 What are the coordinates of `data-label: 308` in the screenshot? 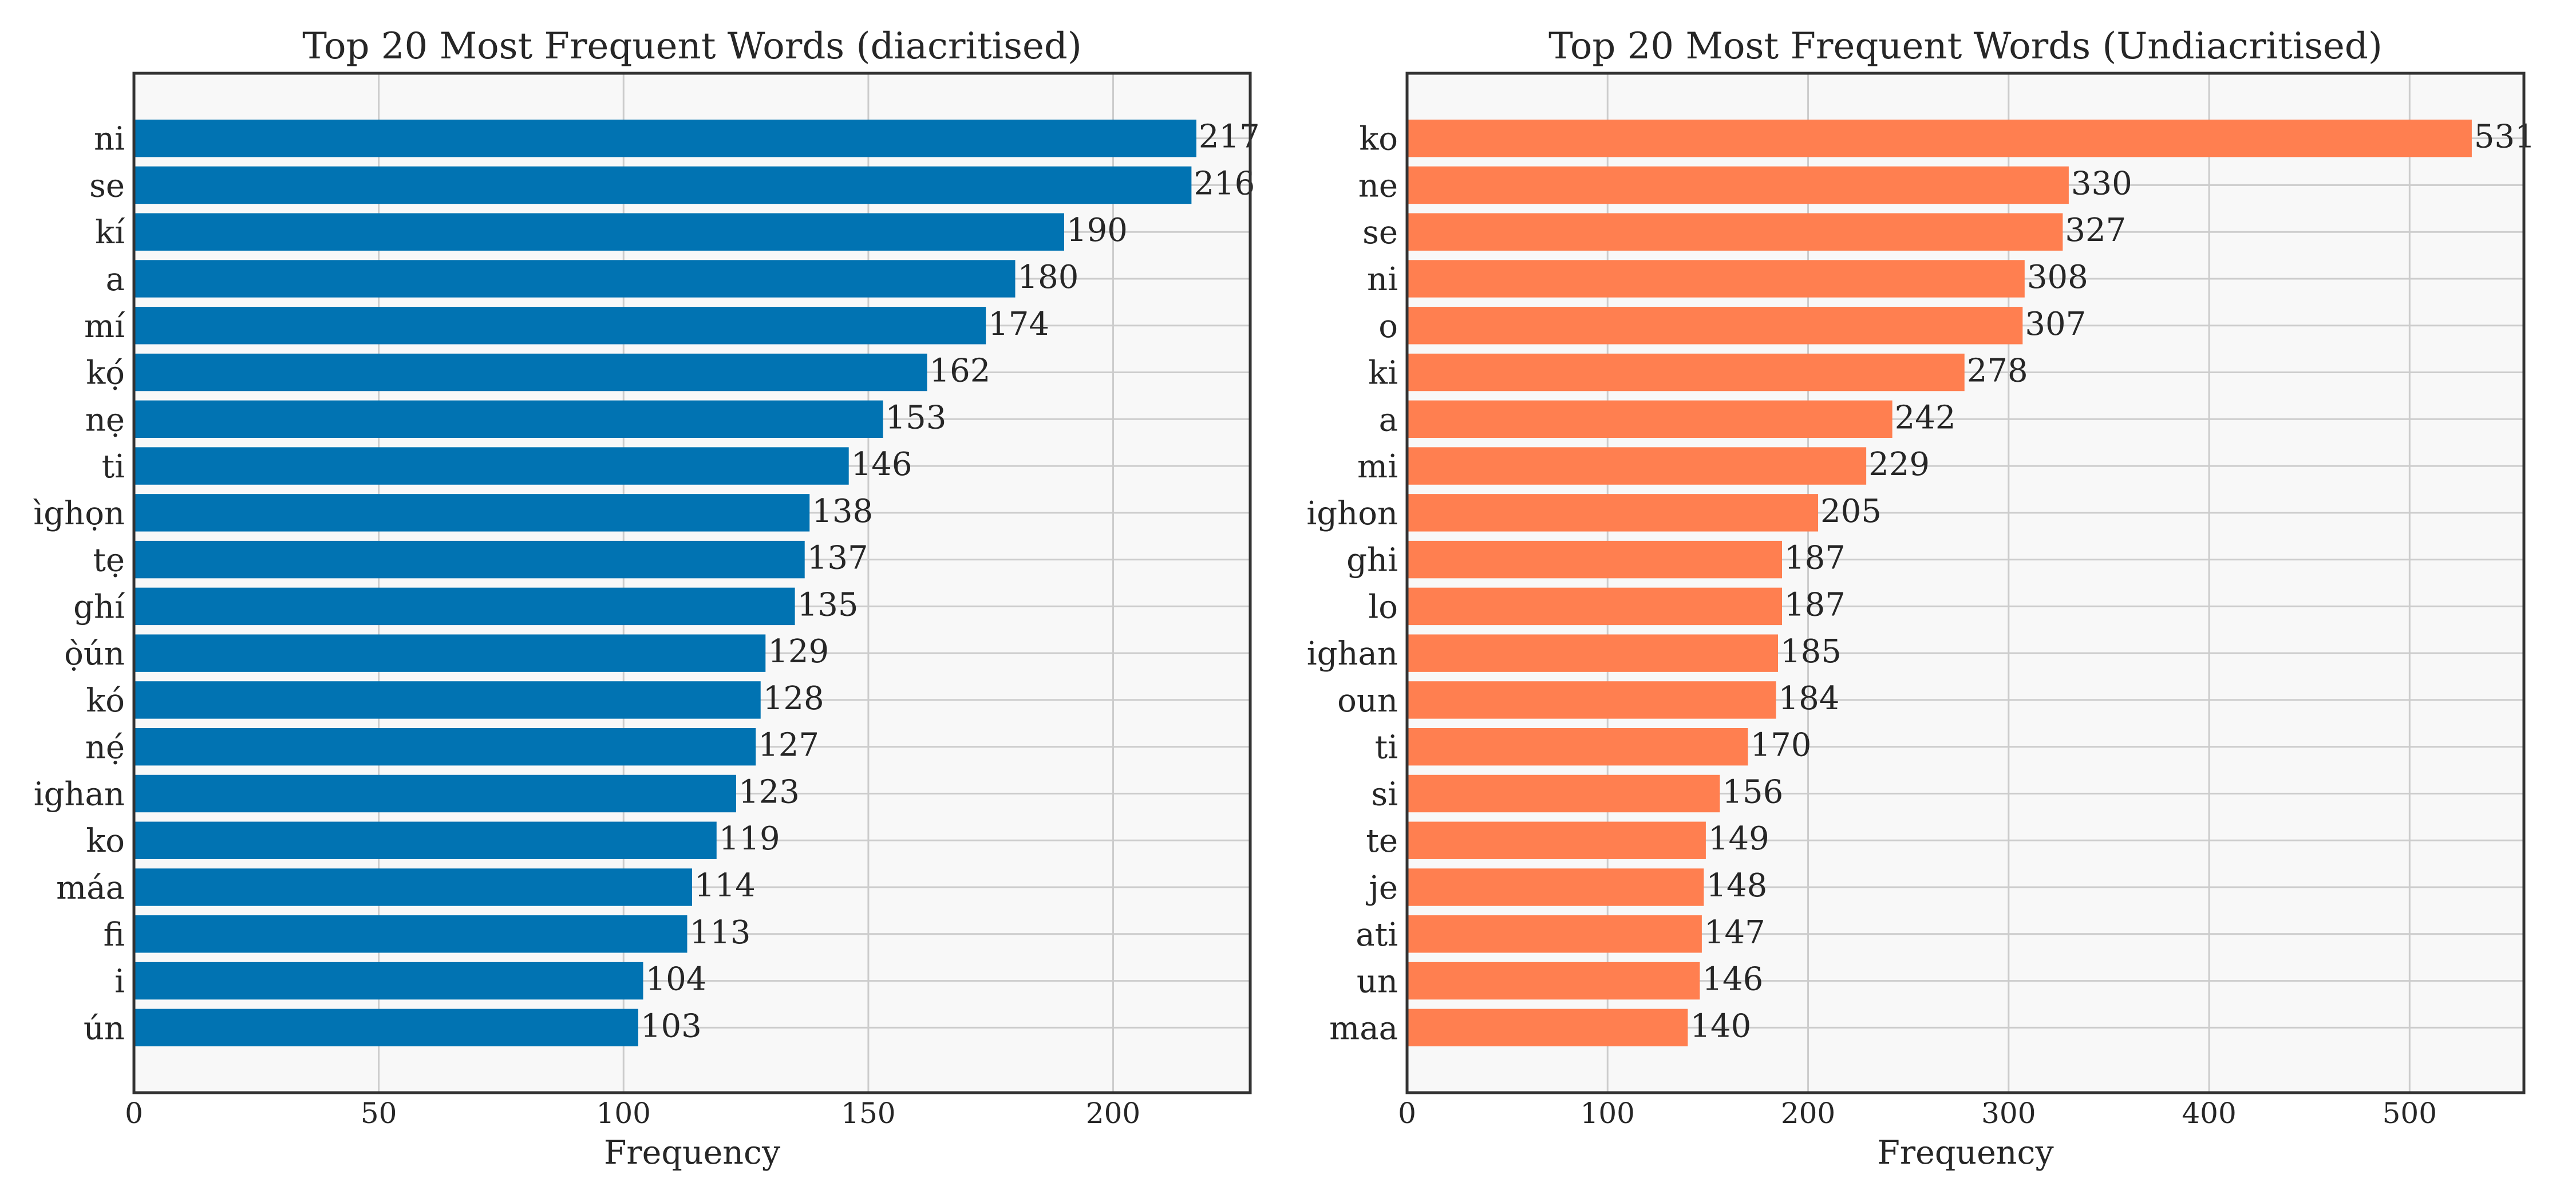 It's located at (2057, 277).